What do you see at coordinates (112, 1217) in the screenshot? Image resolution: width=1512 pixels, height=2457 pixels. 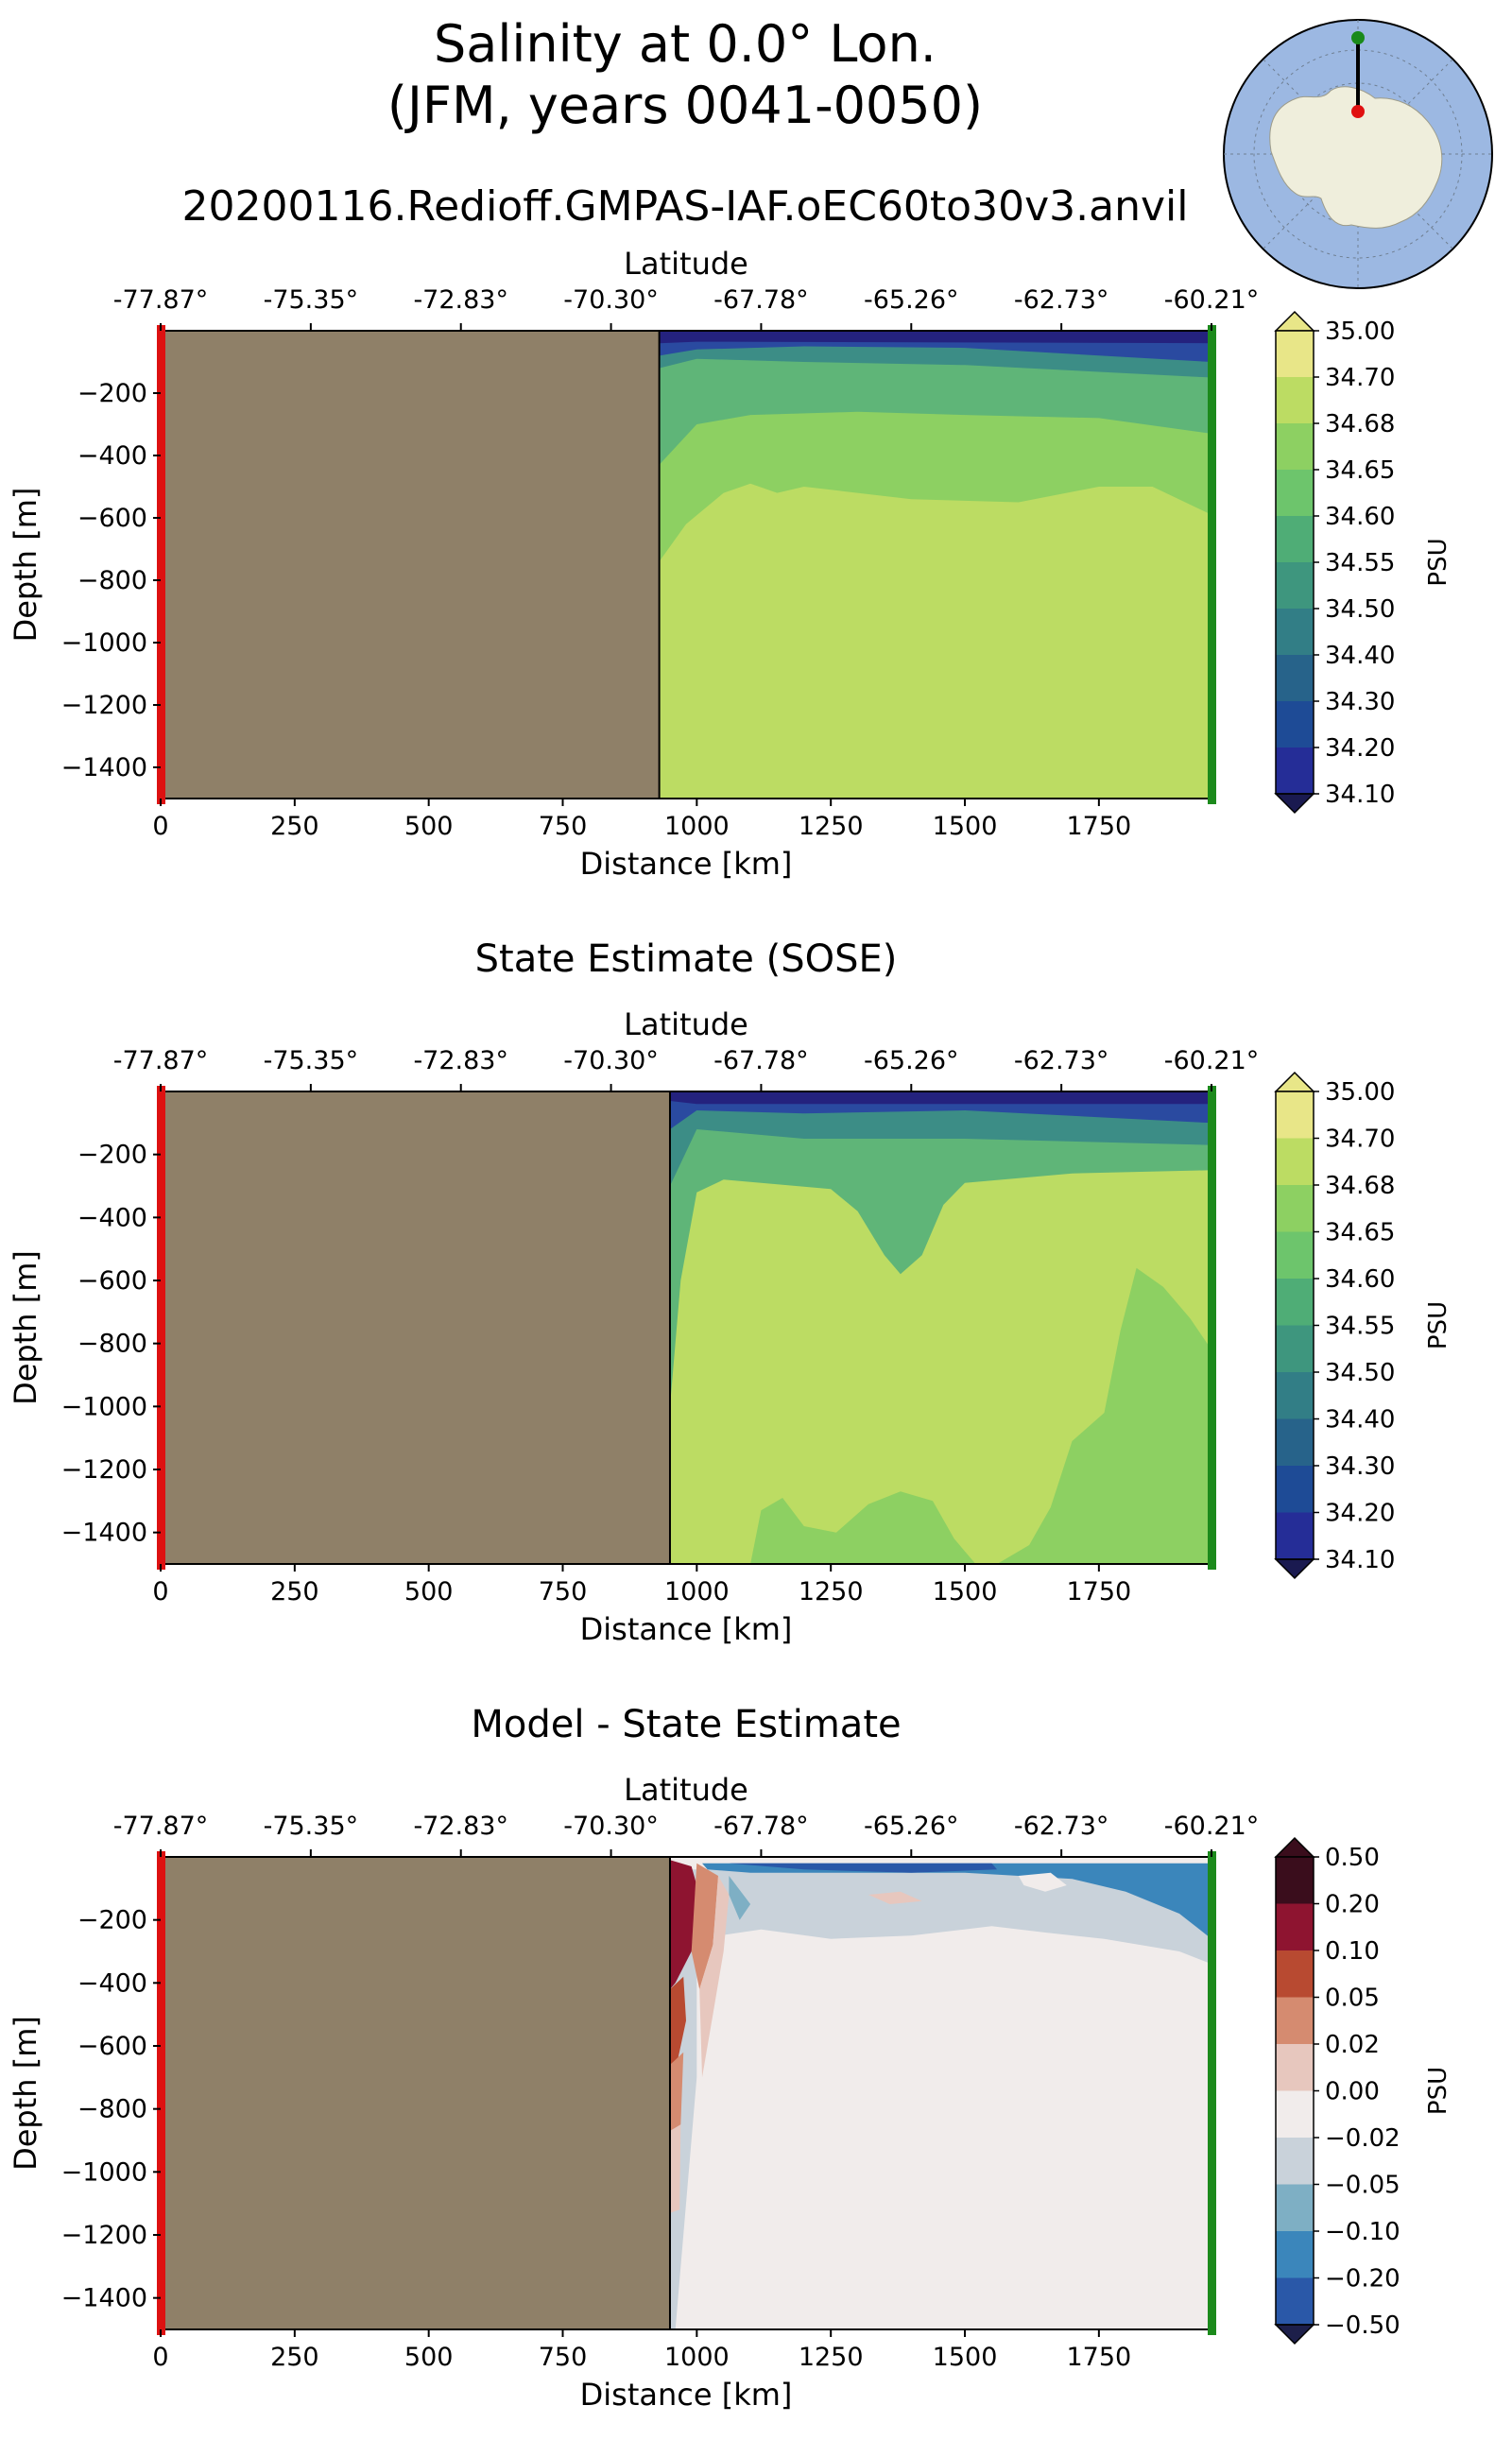 I see `y-tick-label: −400` at bounding box center [112, 1217].